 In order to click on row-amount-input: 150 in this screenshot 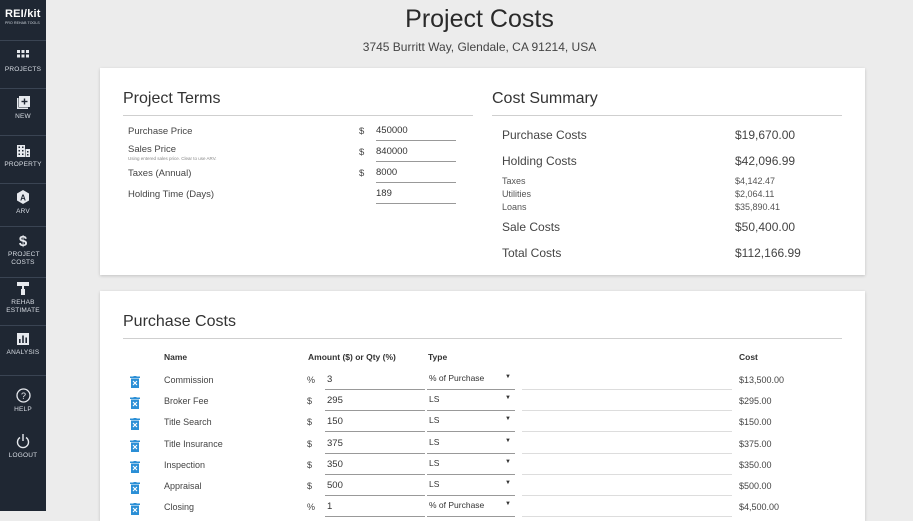, I will do `click(375, 423)`.